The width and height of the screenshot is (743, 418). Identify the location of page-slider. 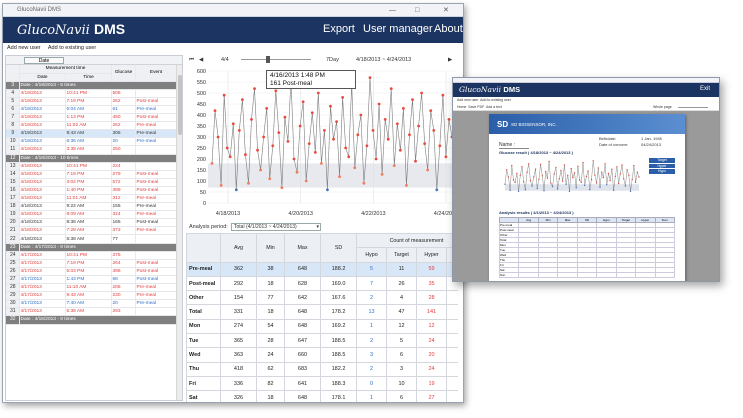
(276, 59).